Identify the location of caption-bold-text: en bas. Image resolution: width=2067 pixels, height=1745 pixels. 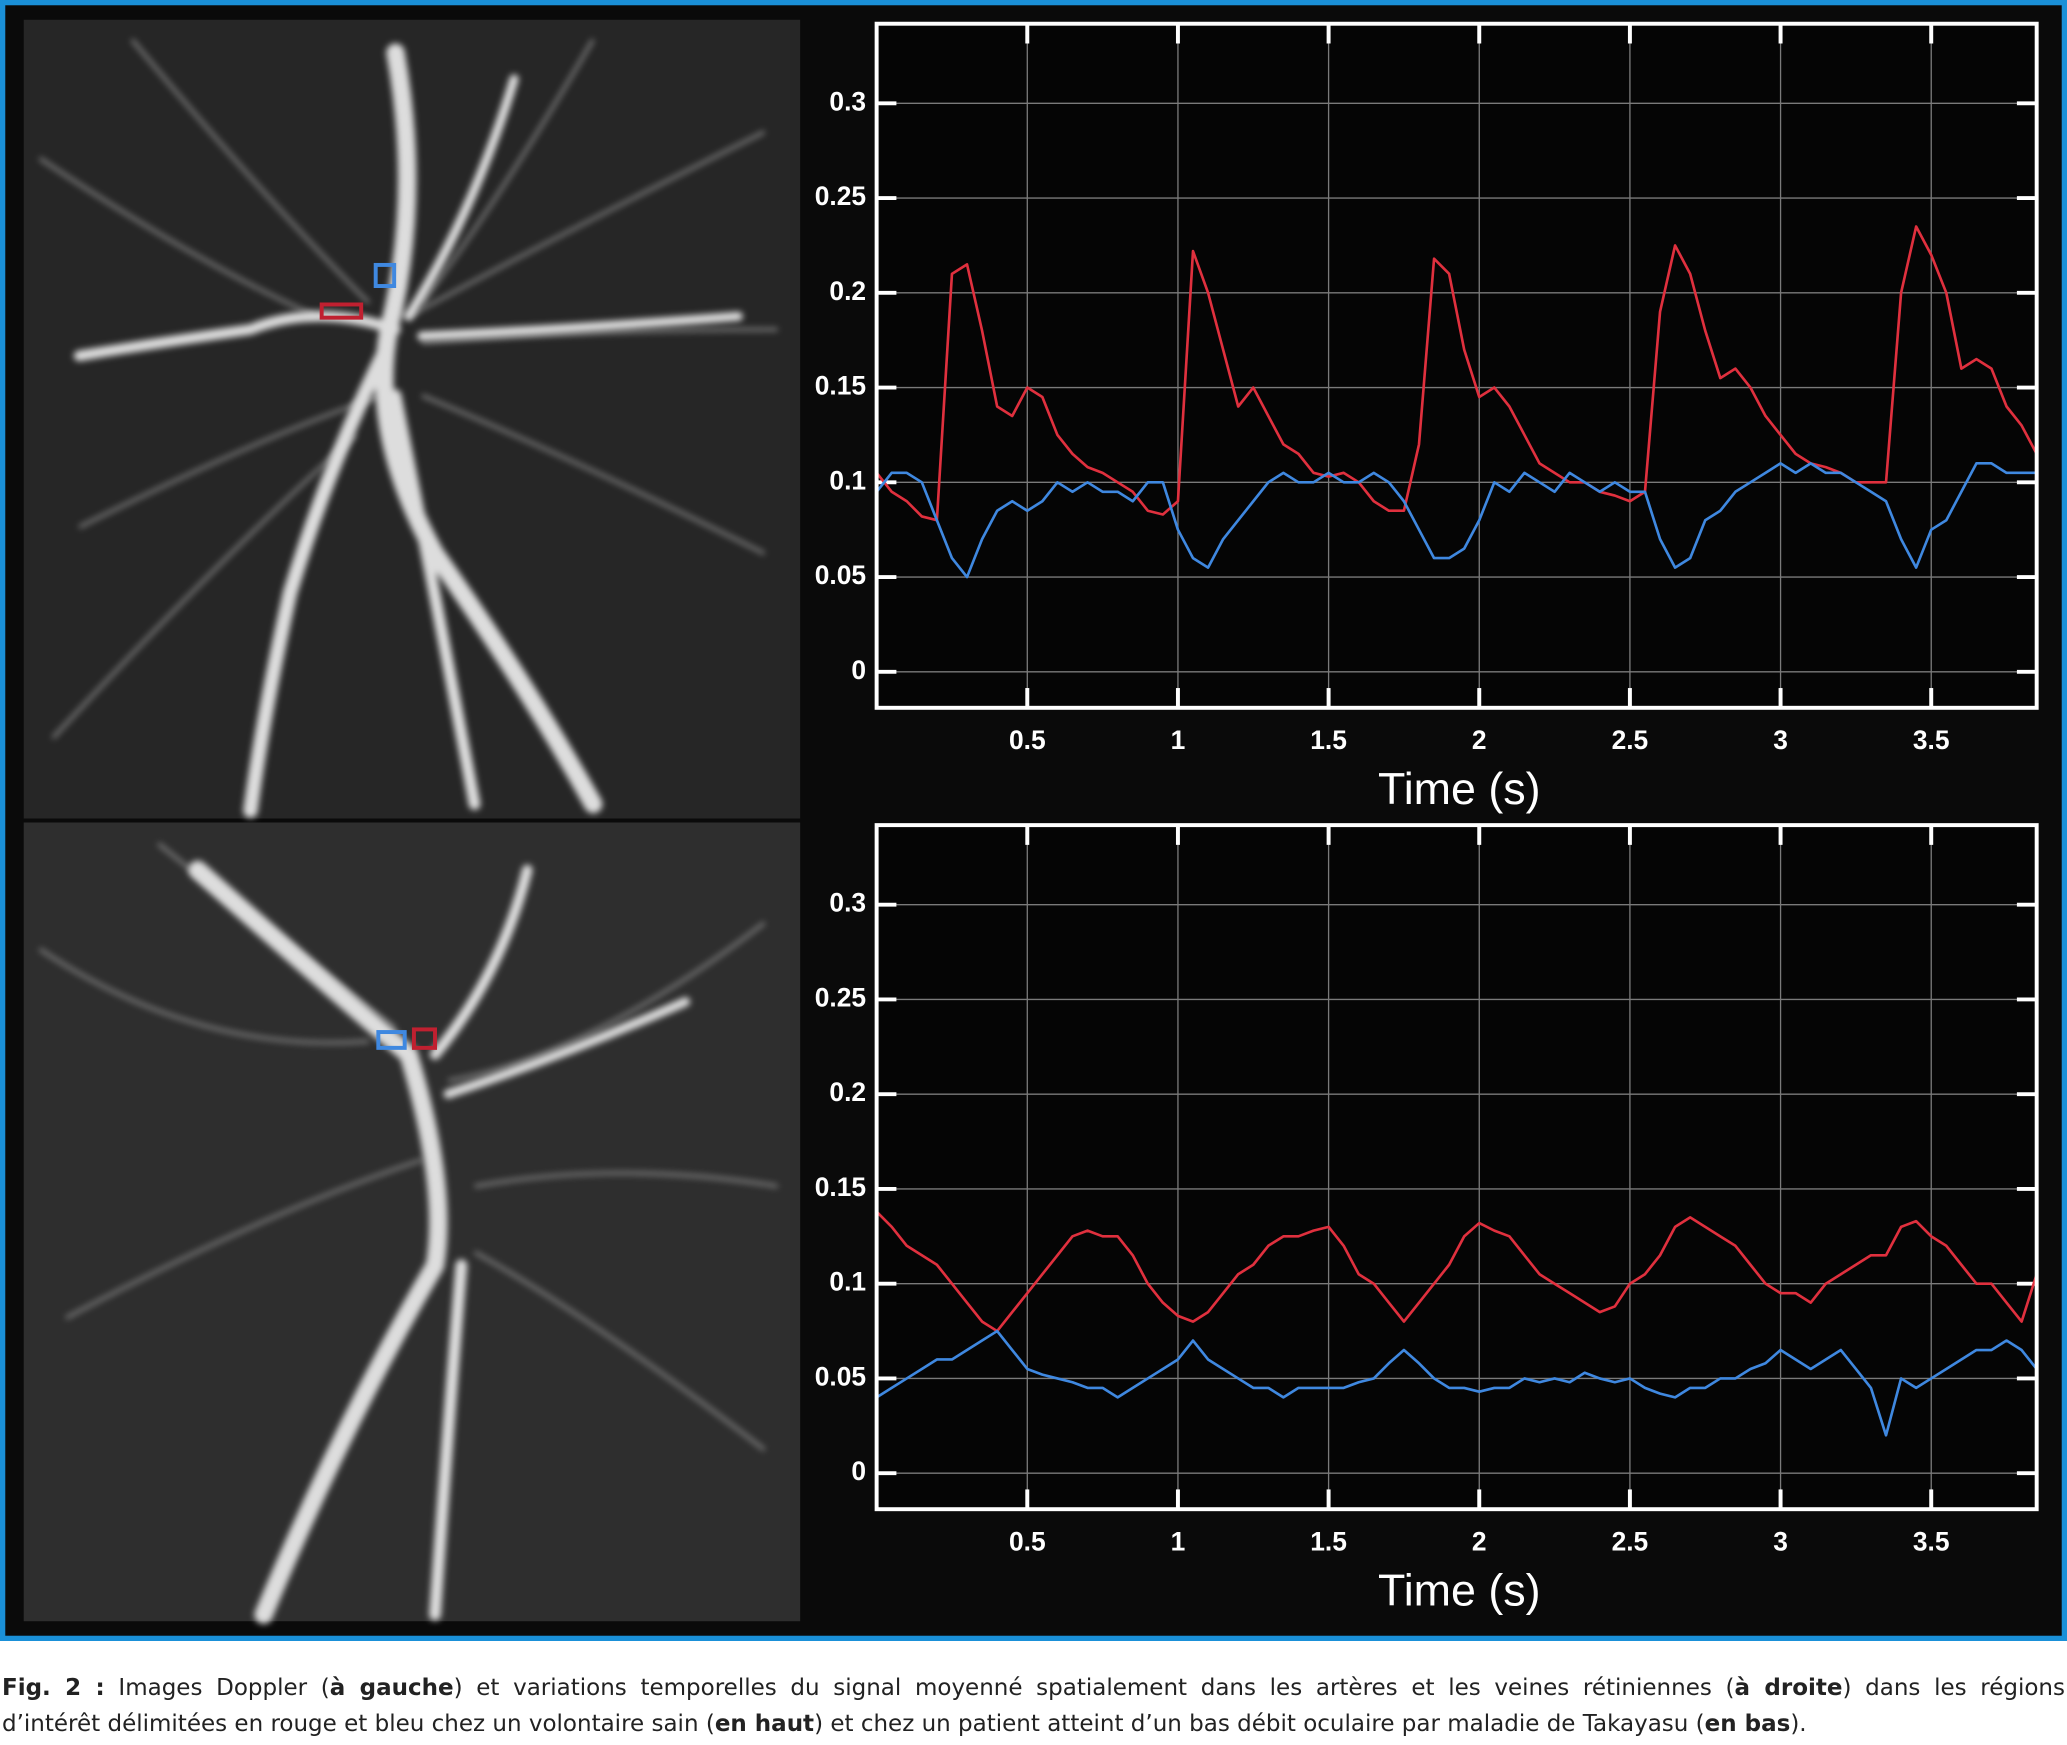
(1747, 1724).